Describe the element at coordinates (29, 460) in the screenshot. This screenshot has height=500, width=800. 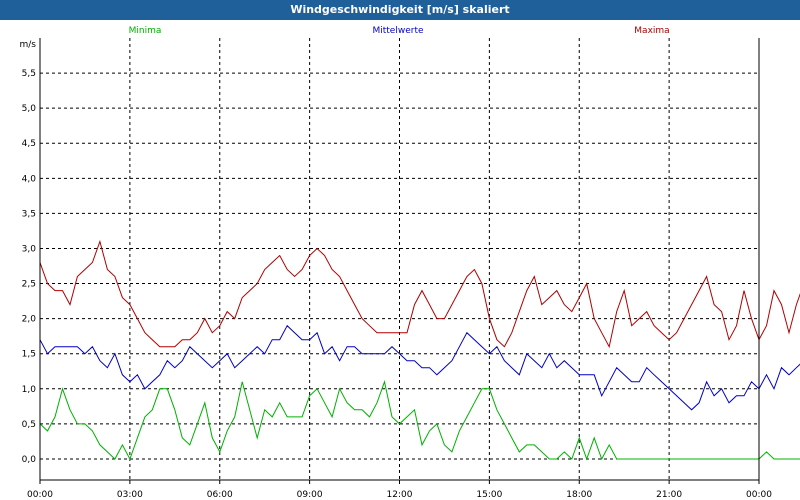
I see `y-tick-label: 0,0` at that location.